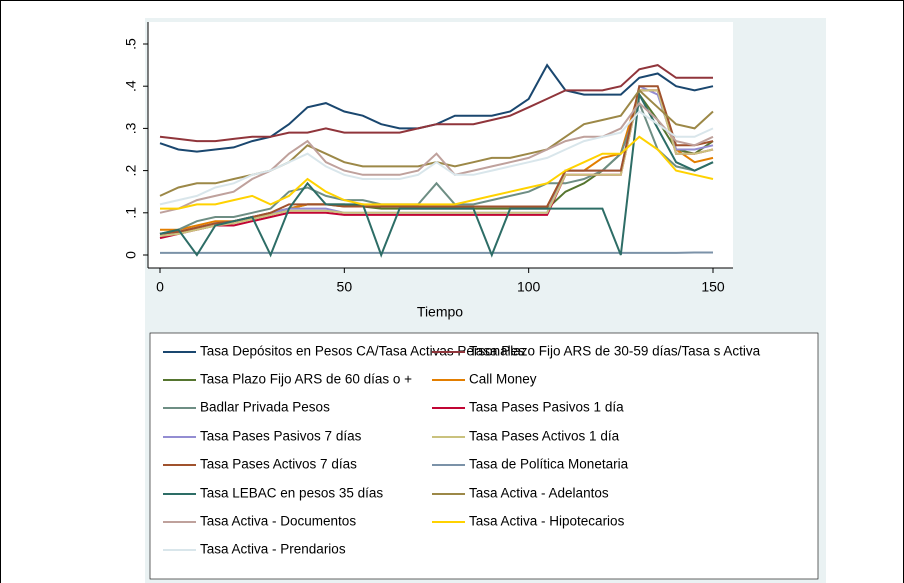 This screenshot has width=904, height=583. What do you see at coordinates (529, 287) in the screenshot?
I see `x-tick-label: 100` at bounding box center [529, 287].